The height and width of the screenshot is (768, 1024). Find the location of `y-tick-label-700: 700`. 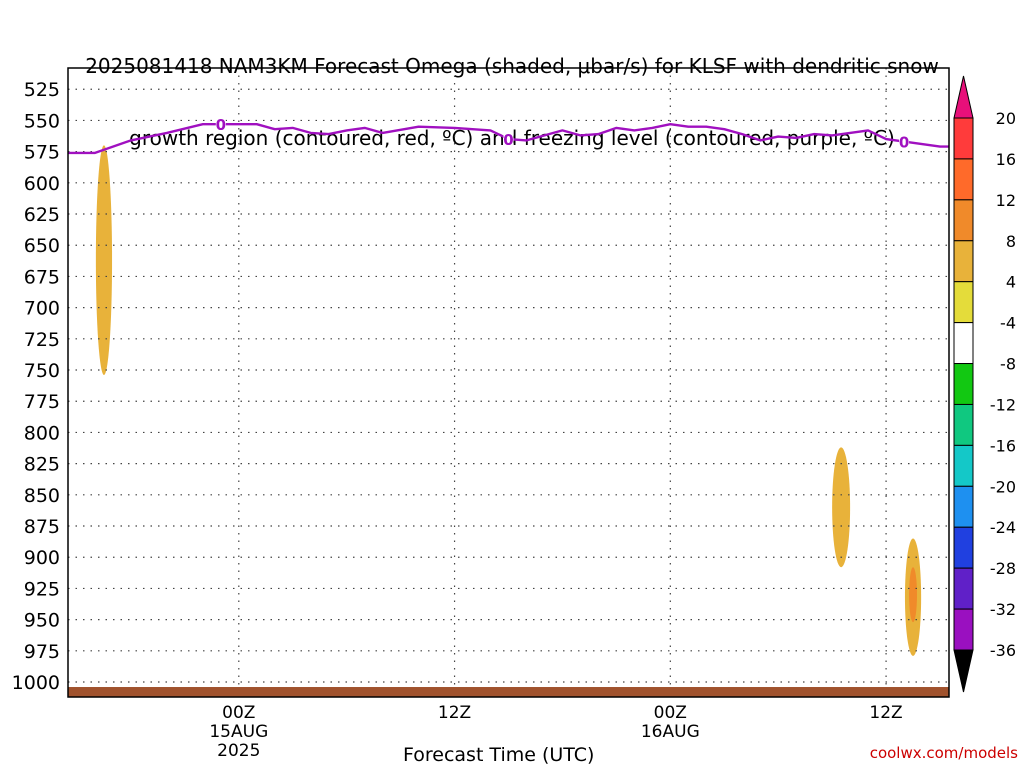

y-tick-label-700: 700 is located at coordinates (42, 309).